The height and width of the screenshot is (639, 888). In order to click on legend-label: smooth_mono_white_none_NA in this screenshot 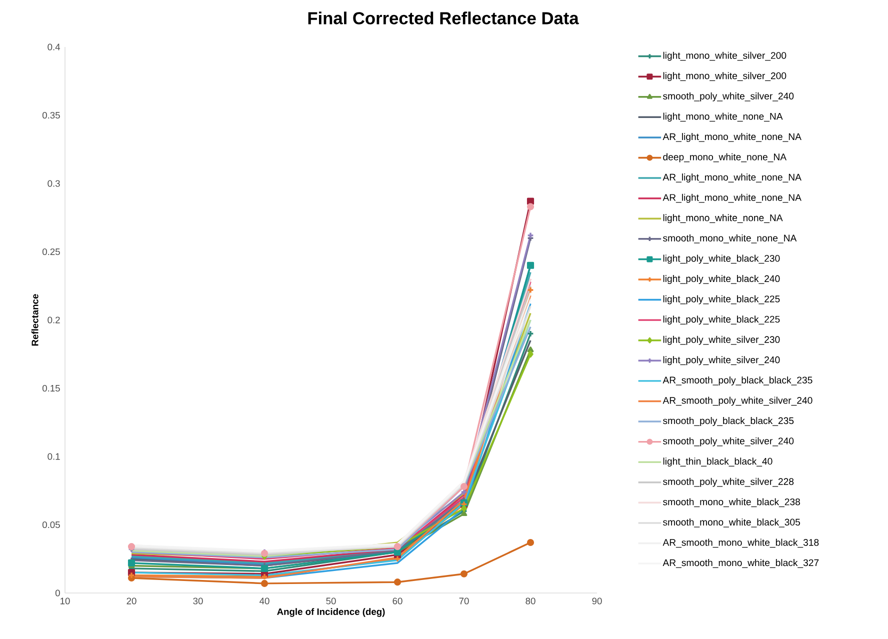, I will do `click(730, 239)`.